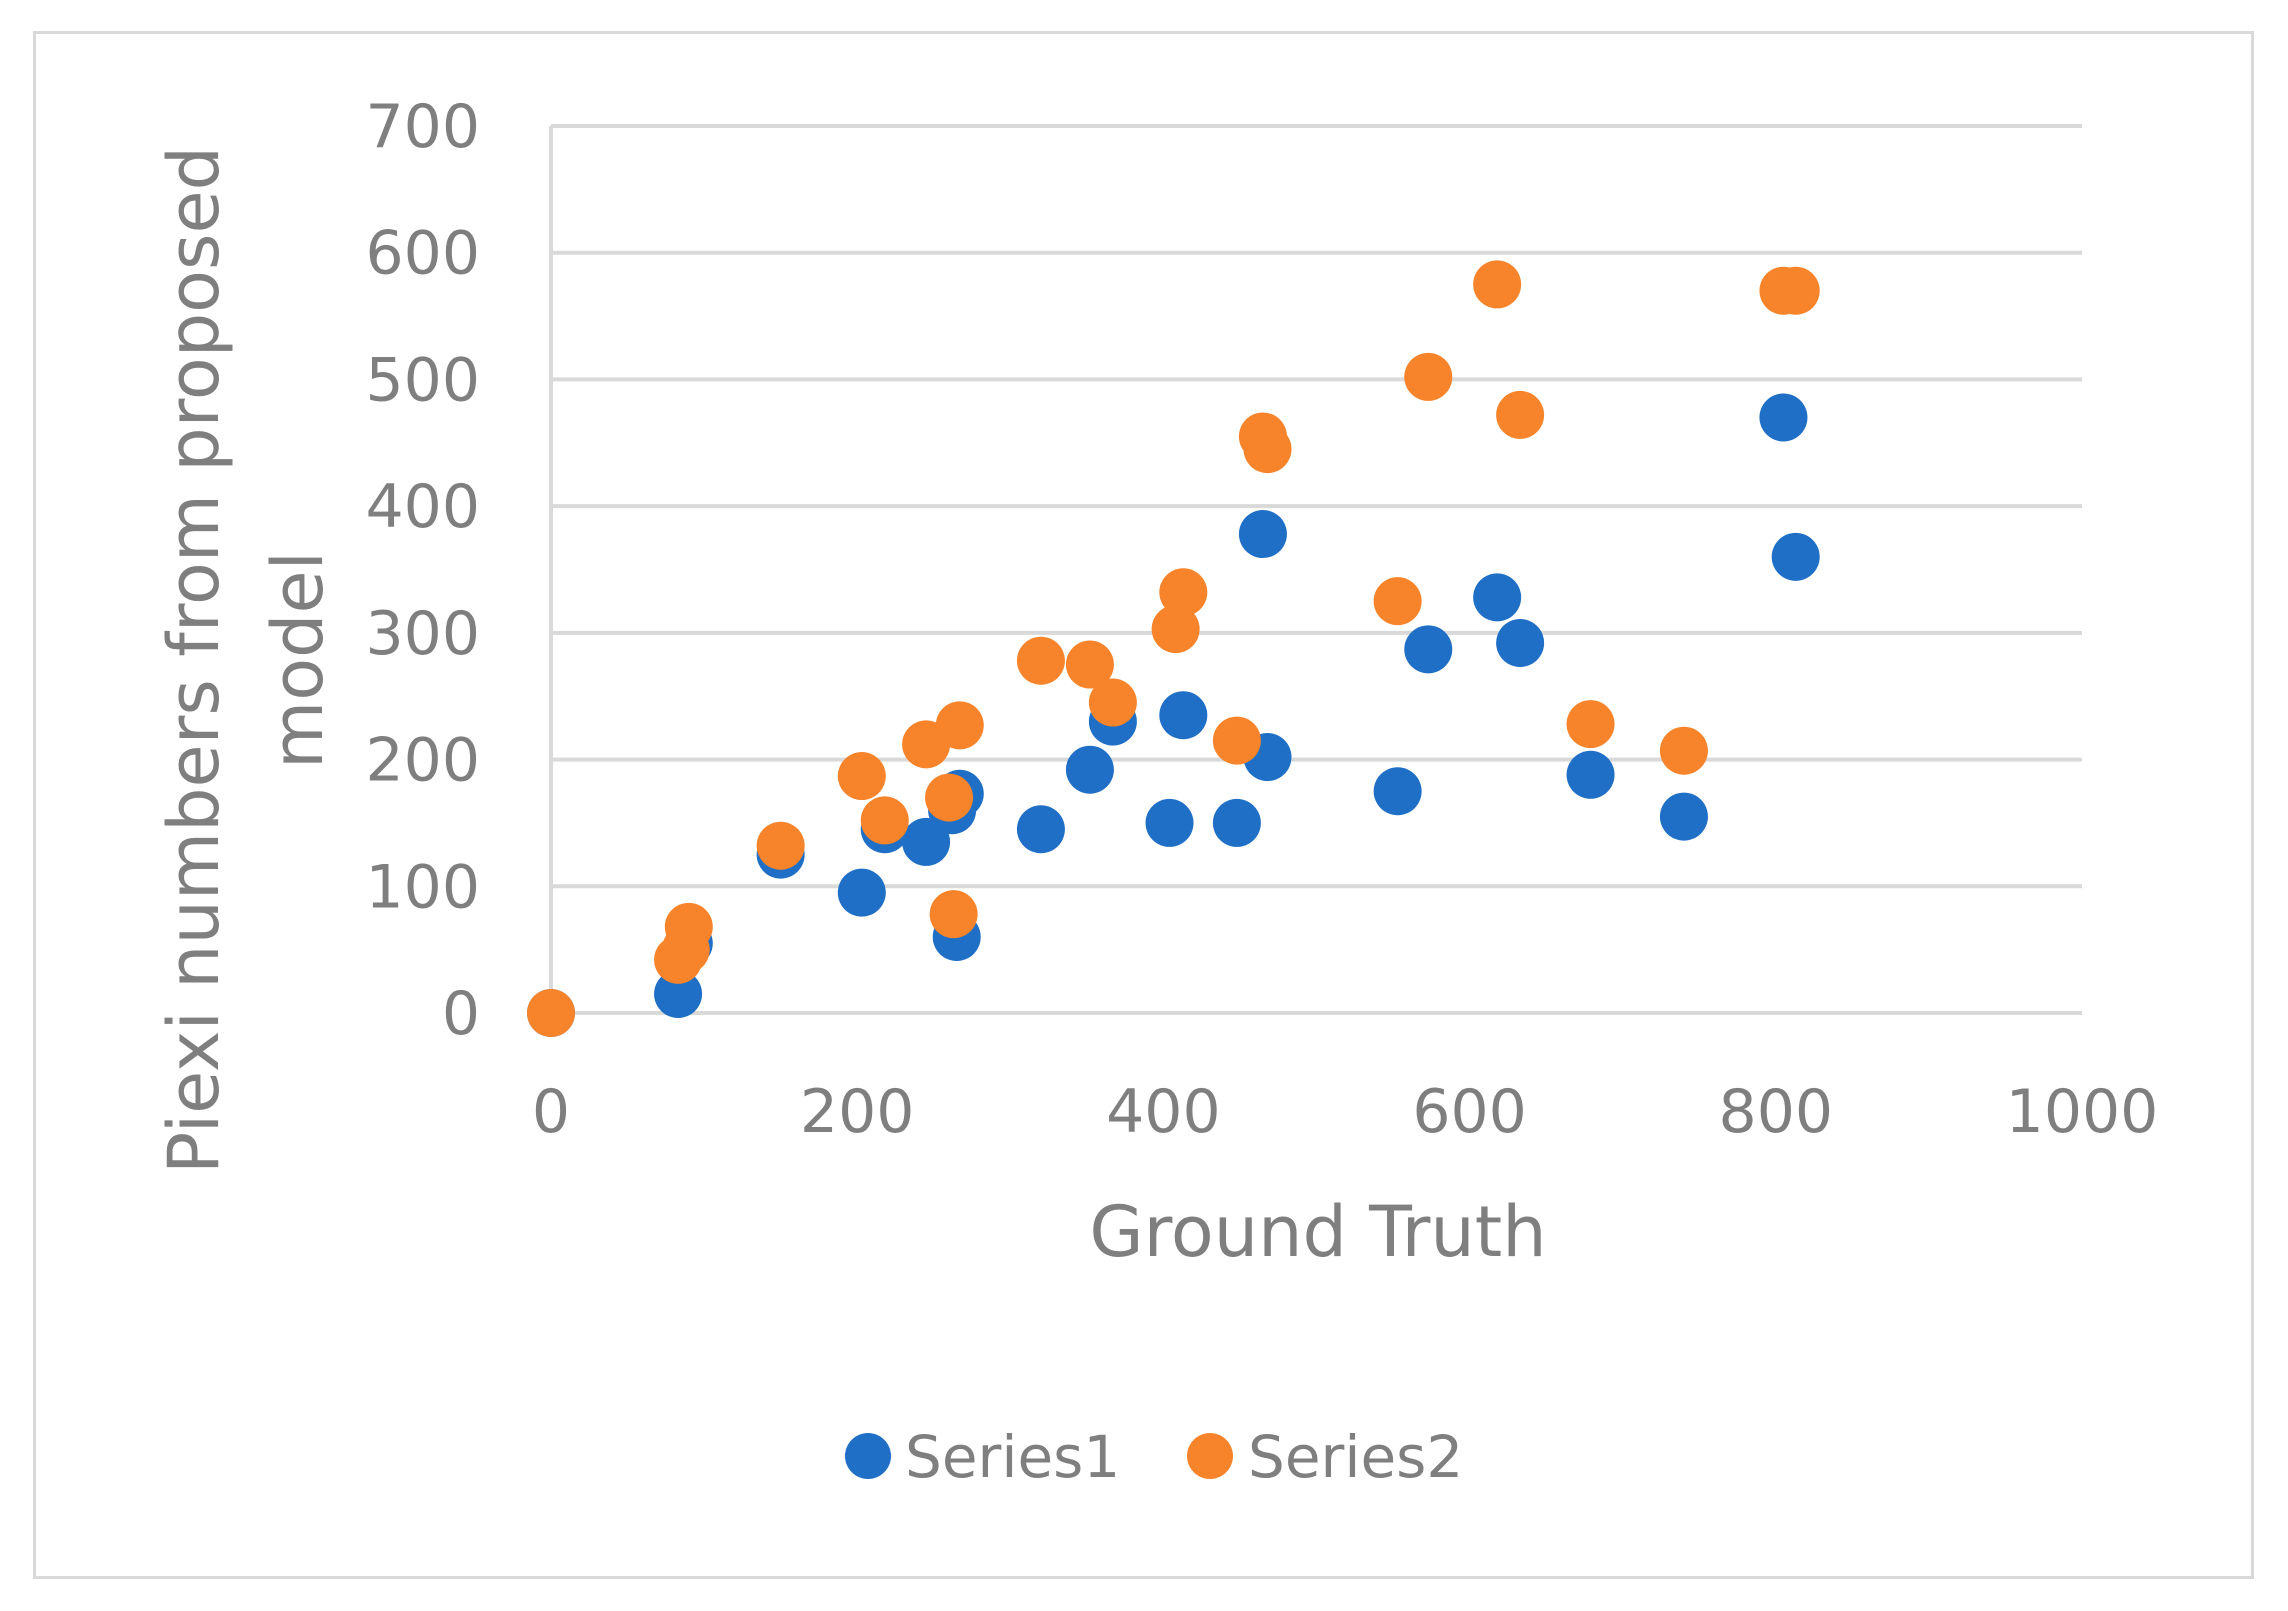  I want to click on y-axis-title: Piexi numbers from proposed model, so click(246, 660).